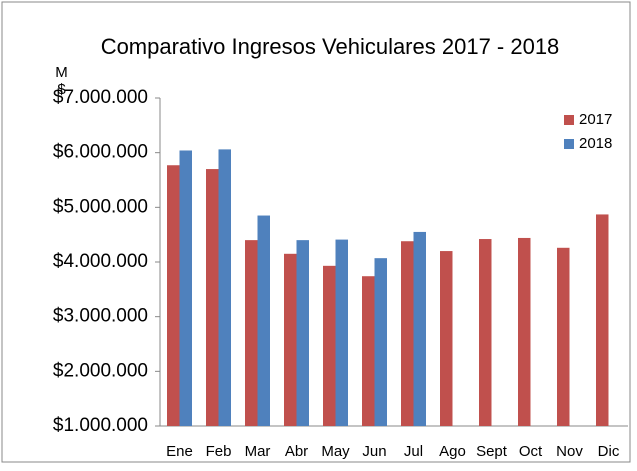 The width and height of the screenshot is (637, 471). Describe the element at coordinates (219, 451) in the screenshot. I see `x-tick-label: Feb` at that location.